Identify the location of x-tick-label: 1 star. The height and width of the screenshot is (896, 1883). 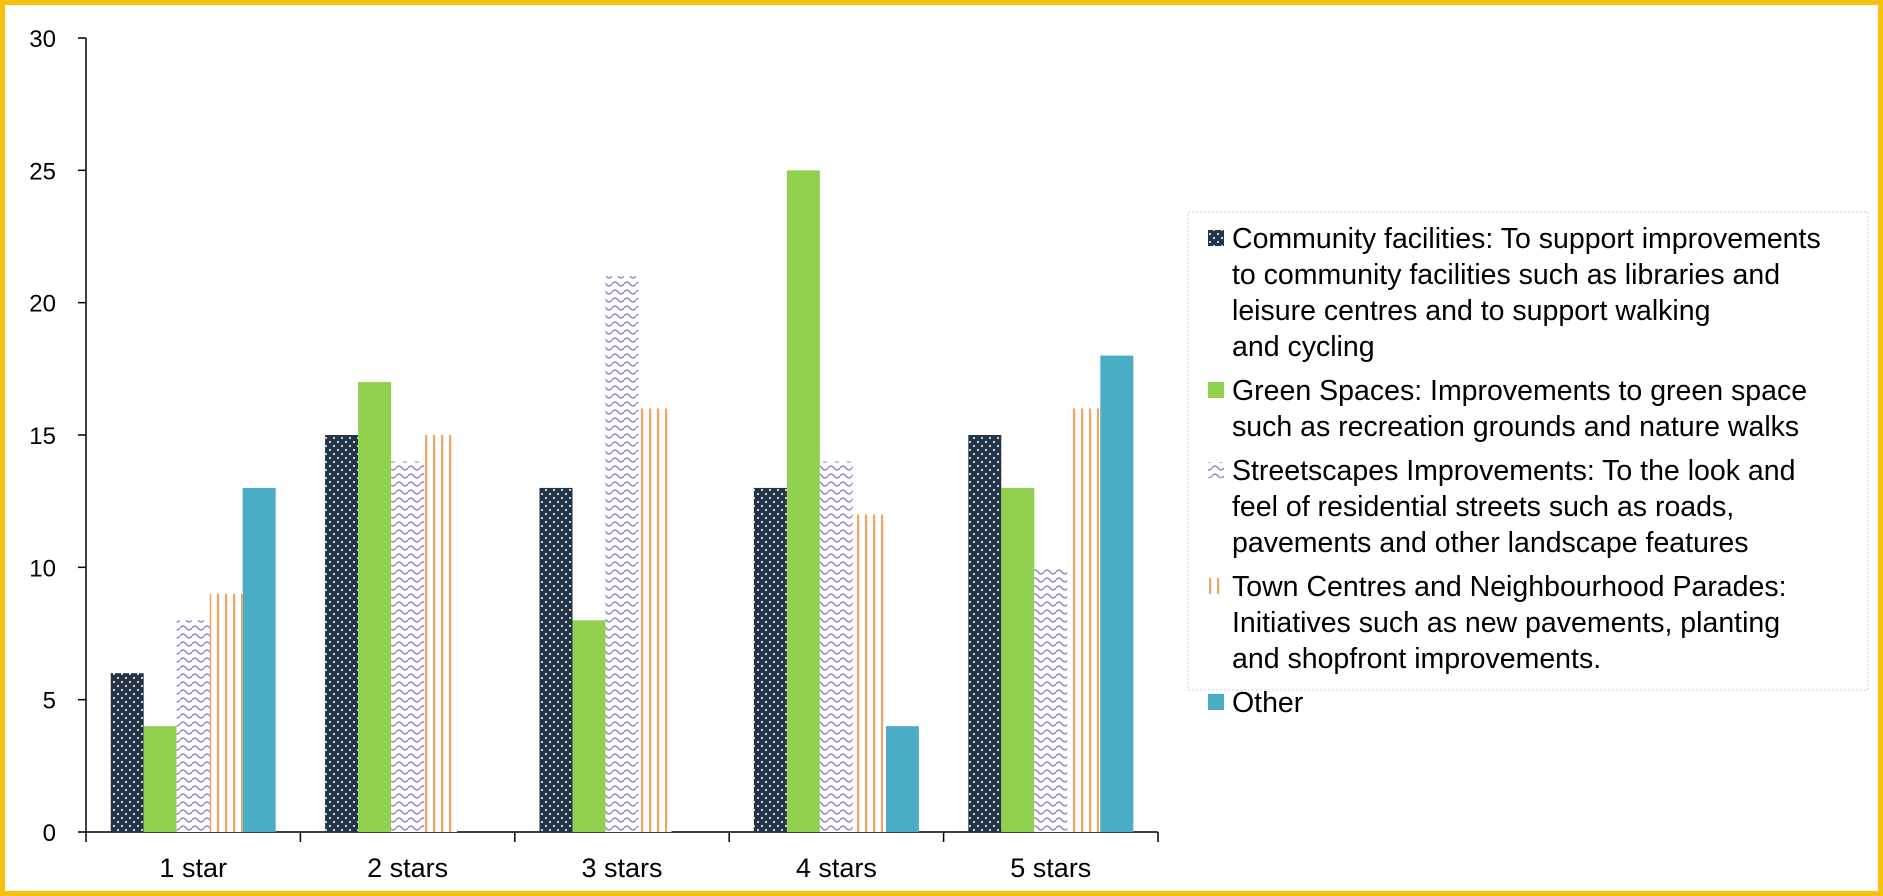
(193, 868).